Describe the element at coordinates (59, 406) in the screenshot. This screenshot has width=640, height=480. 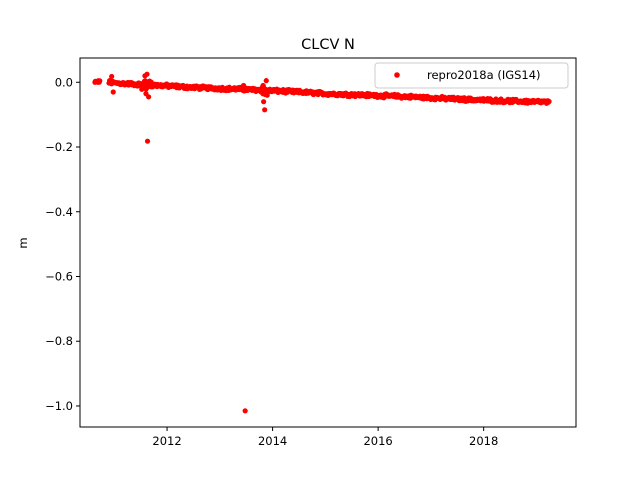
I see `y-tick-label: −1.0` at that location.